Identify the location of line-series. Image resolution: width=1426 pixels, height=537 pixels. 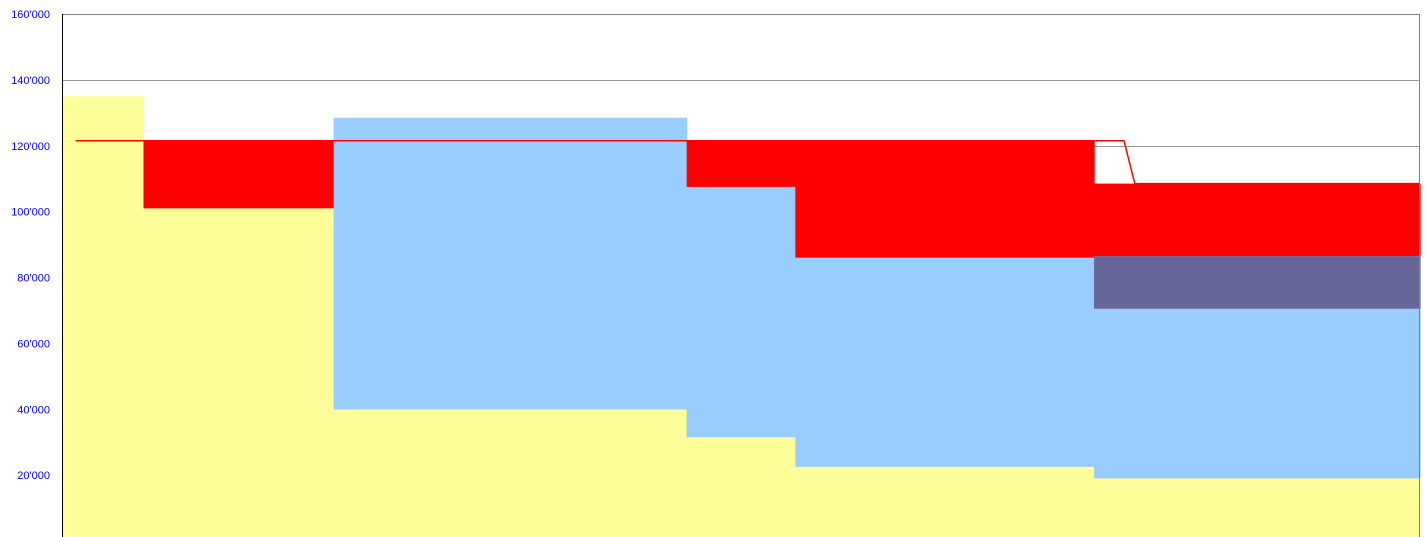
(747, 162).